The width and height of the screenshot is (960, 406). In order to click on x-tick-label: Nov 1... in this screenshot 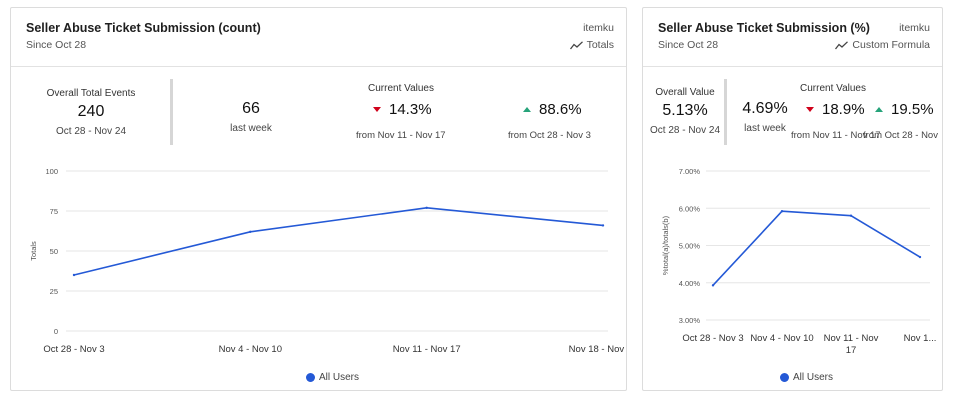, I will do `click(920, 338)`.